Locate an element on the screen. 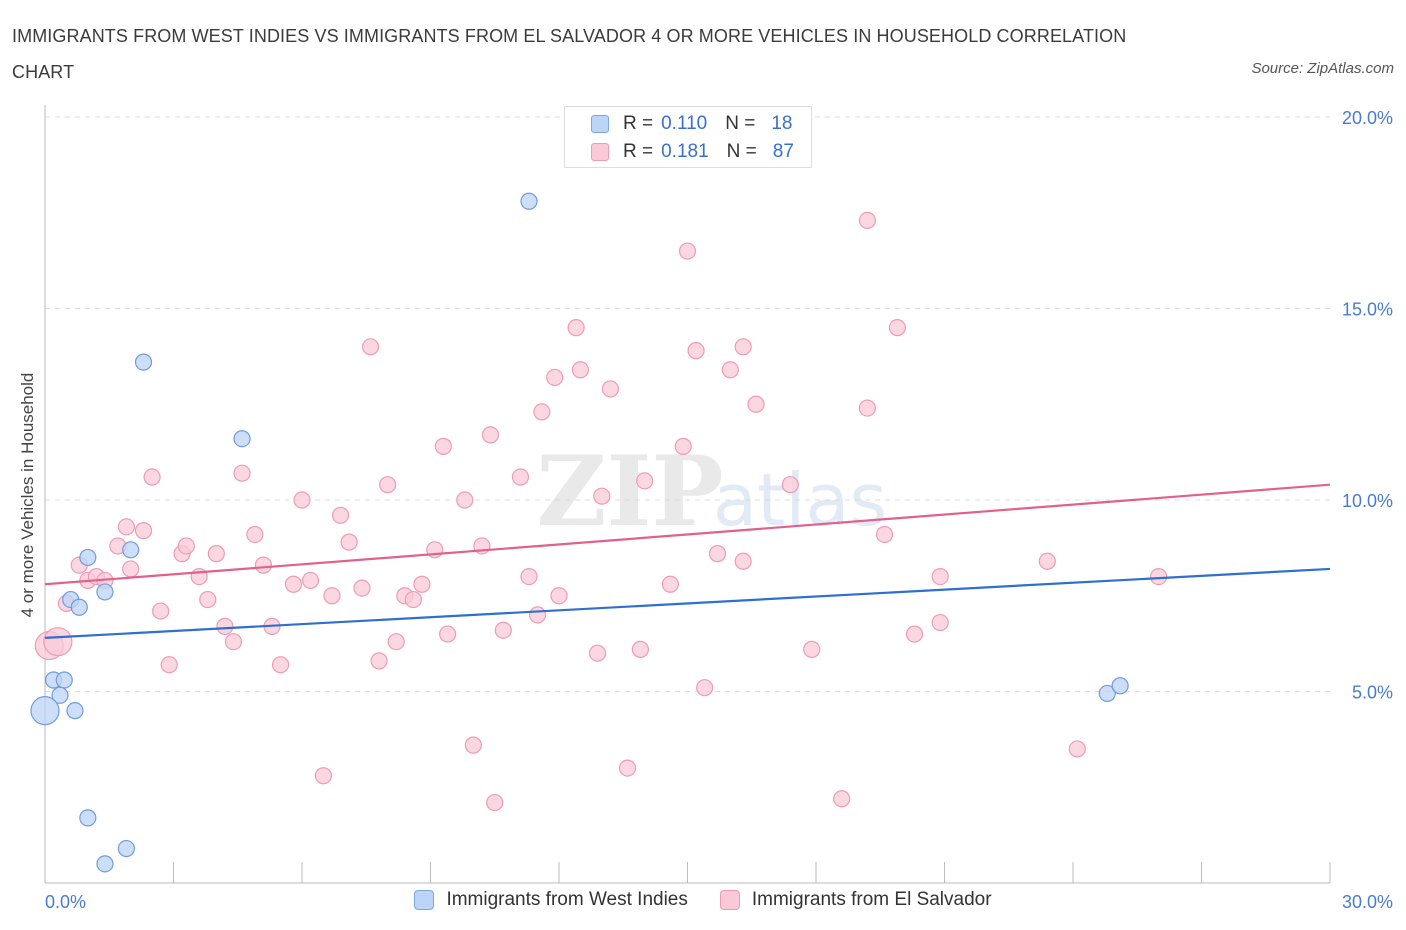 The height and width of the screenshot is (930, 1406). legend-r-value: 0.110 is located at coordinates (684, 123).